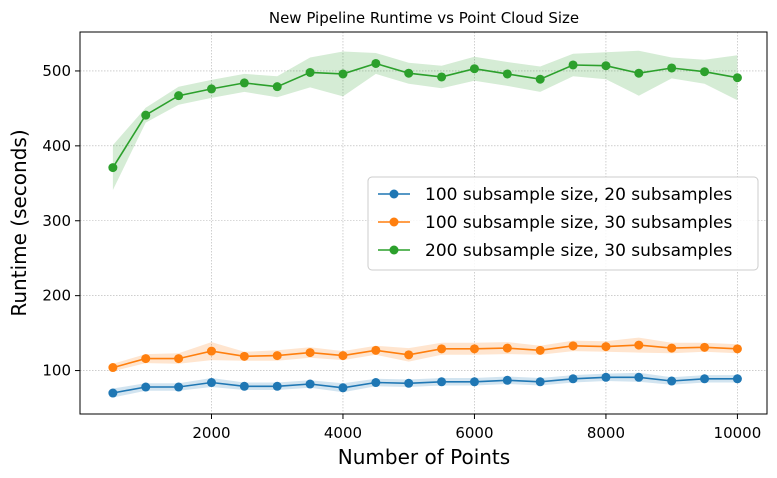  What do you see at coordinates (56, 371) in the screenshot?
I see `y-tick-label: 100` at bounding box center [56, 371].